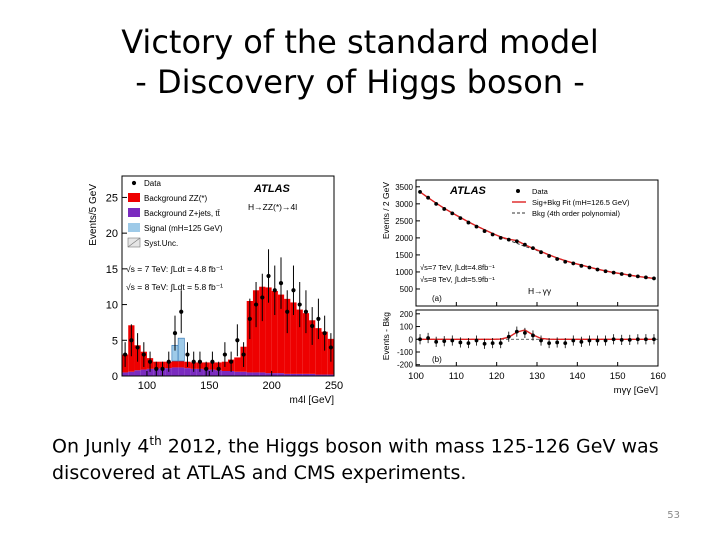 The width and height of the screenshot is (720, 540). What do you see at coordinates (618, 376) in the screenshot?
I see `x-tick-label: 150` at bounding box center [618, 376].